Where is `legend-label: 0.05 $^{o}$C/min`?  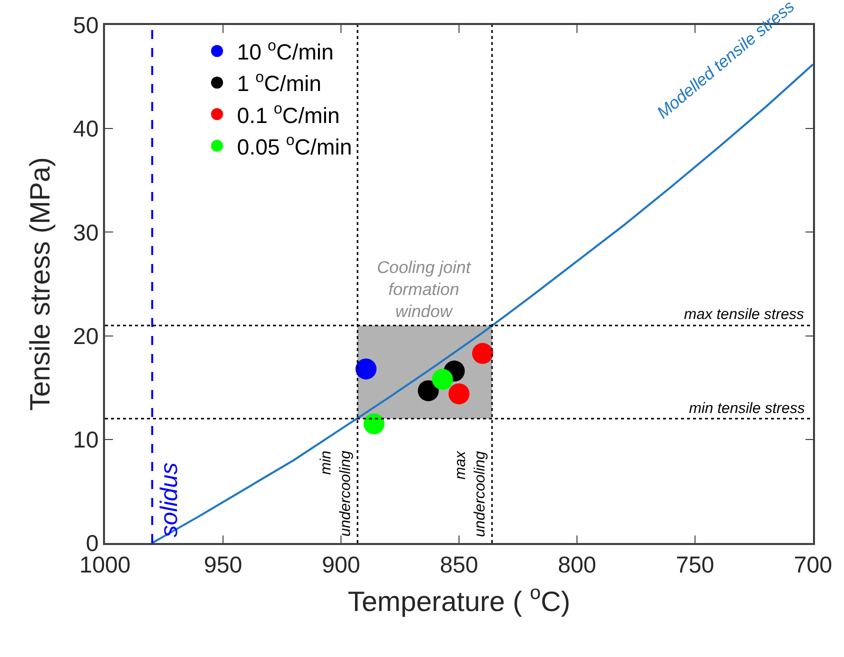
legend-label: 0.05 $^{o}$C/min is located at coordinates (294, 146).